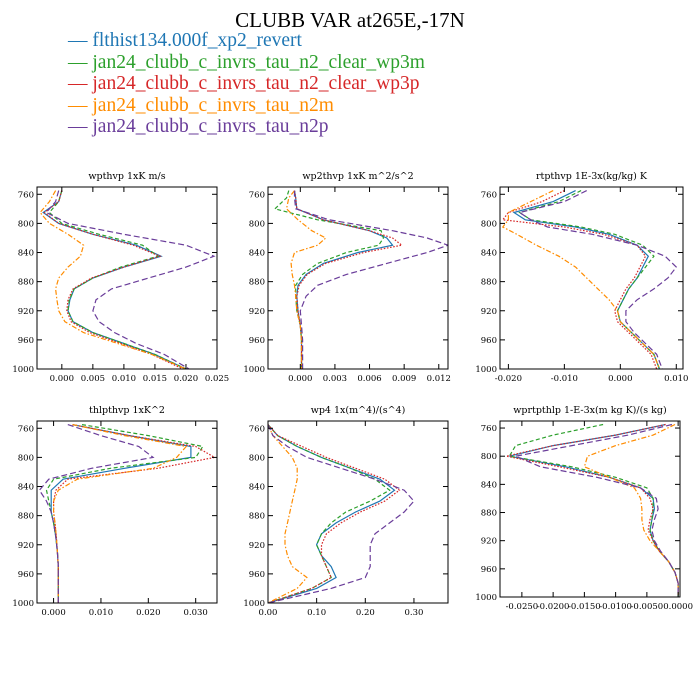 The image size is (700, 700). Describe the element at coordinates (80, 83) in the screenshot. I see `legend-swatch-2: —` at that location.